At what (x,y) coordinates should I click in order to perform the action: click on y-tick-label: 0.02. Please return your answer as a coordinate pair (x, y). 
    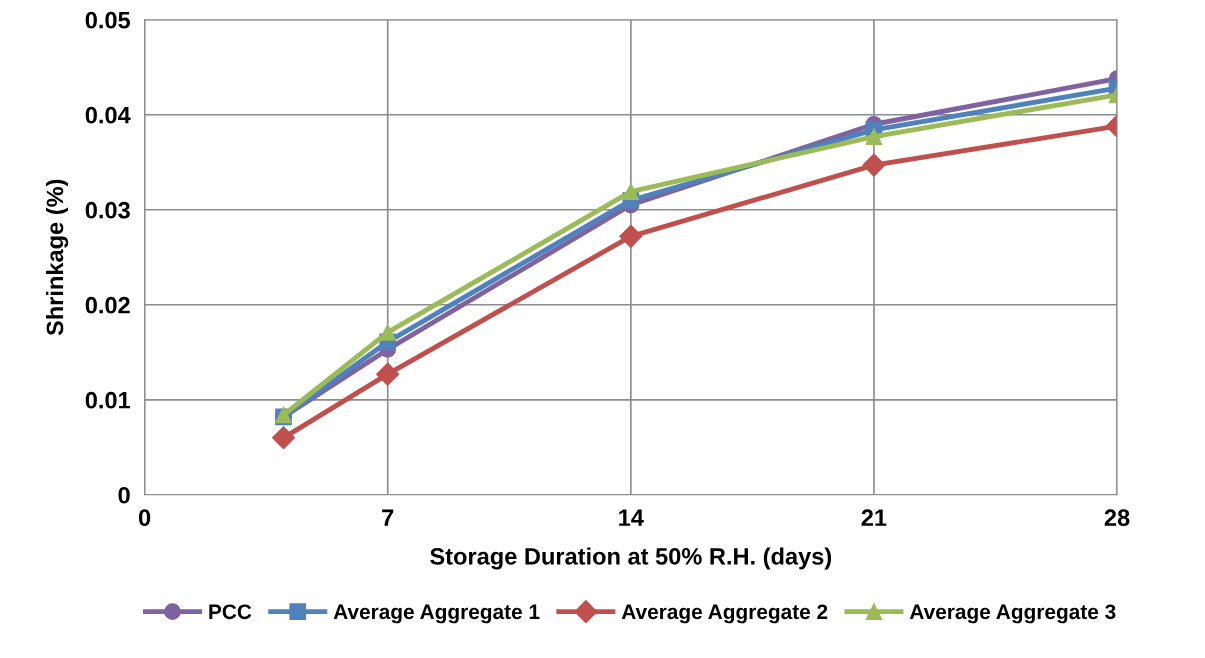
    Looking at the image, I should click on (107, 305).